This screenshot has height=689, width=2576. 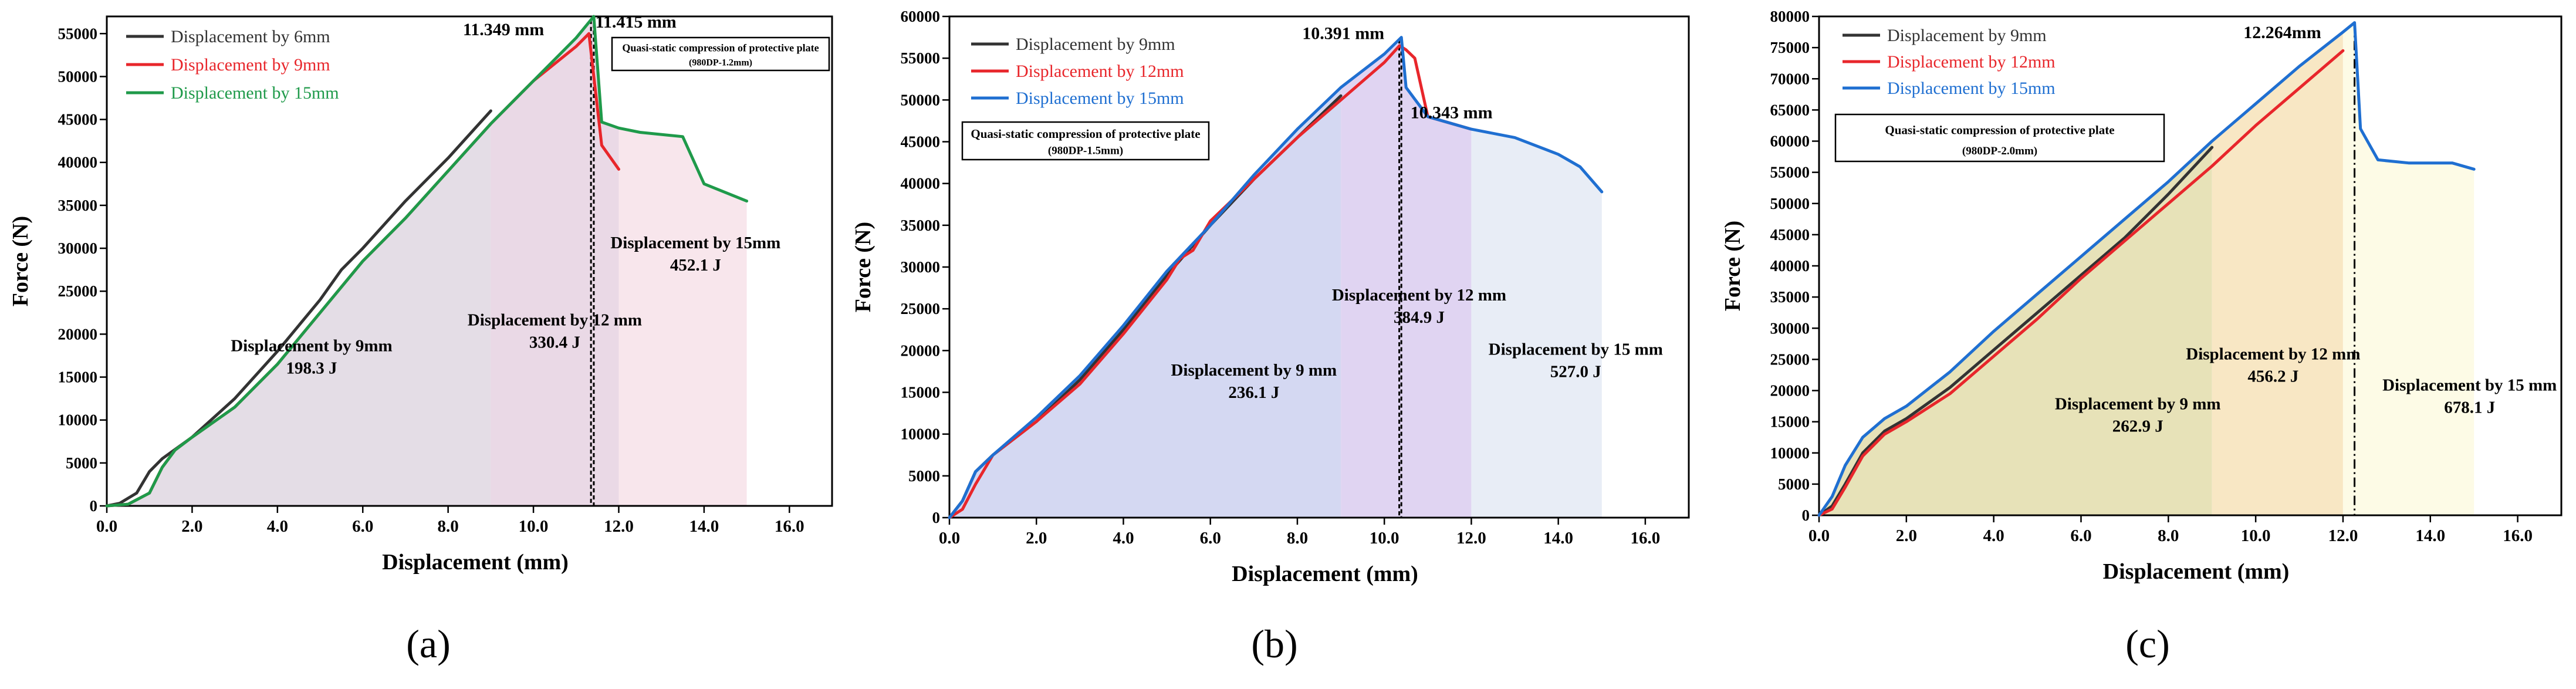 What do you see at coordinates (2137, 426) in the screenshot?
I see `region-energy-0: 262.9 J` at bounding box center [2137, 426].